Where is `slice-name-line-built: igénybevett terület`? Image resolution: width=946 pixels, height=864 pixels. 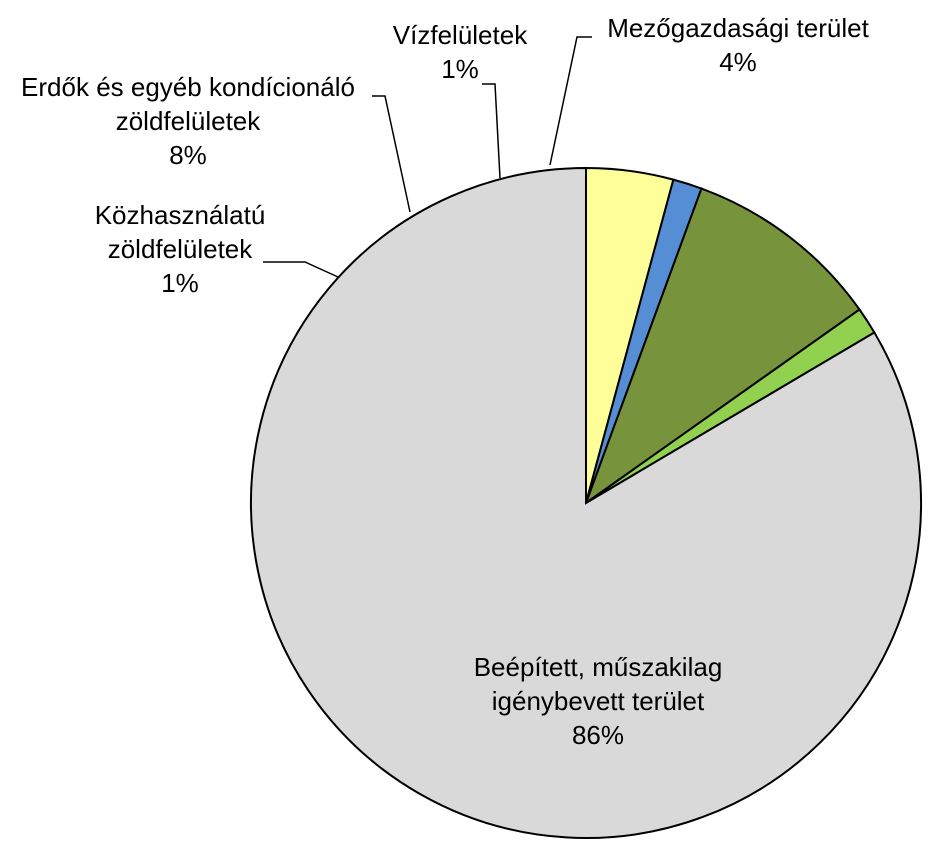
slice-name-line-built: igénybevett terület is located at coordinates (598, 701).